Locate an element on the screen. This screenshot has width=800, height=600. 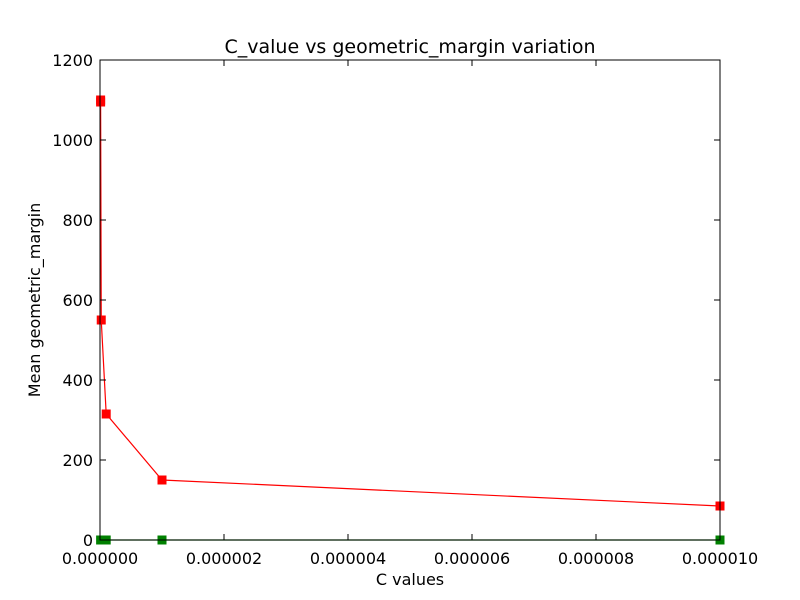
y-tick-label: 400 is located at coordinates (77, 380).